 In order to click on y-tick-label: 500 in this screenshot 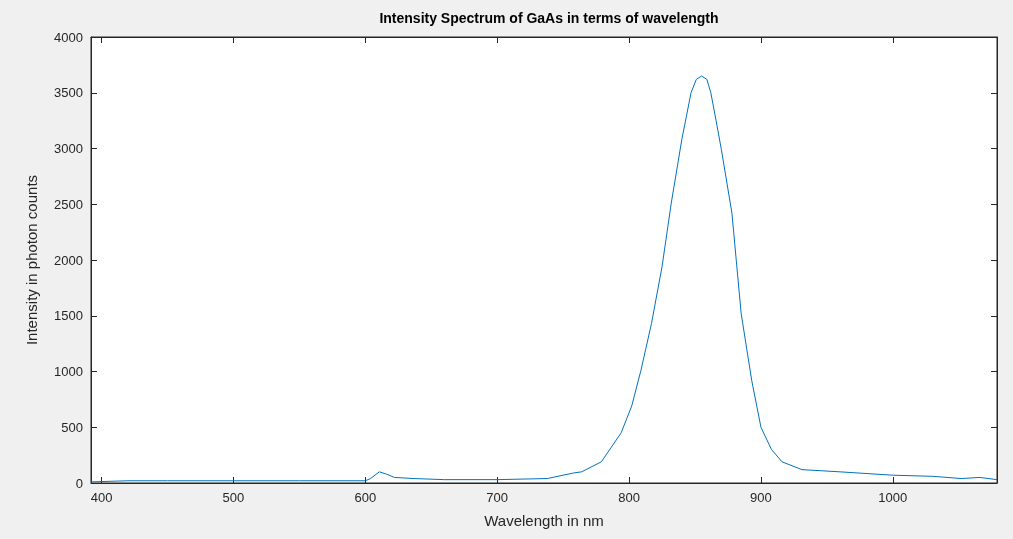, I will do `click(72, 427)`.